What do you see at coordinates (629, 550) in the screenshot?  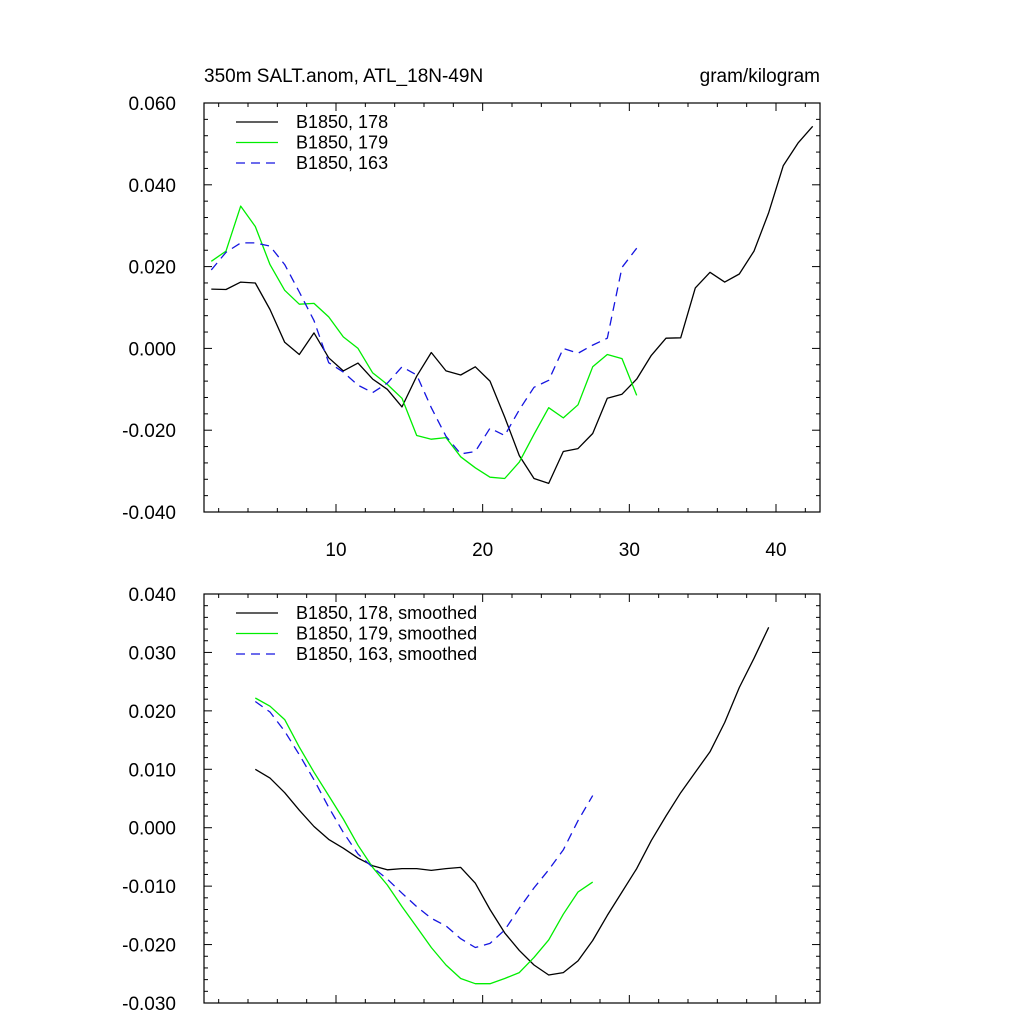 I see `x-tick-label: 30` at bounding box center [629, 550].